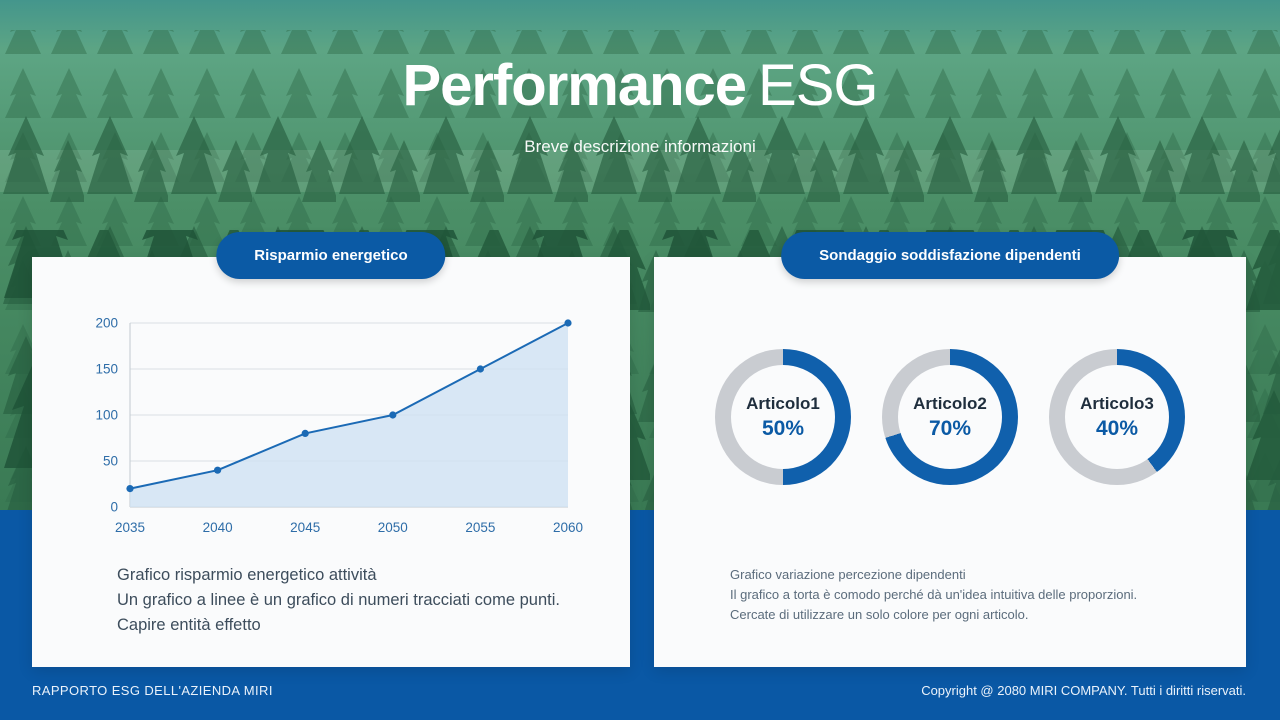 The width and height of the screenshot is (1280, 720). Describe the element at coordinates (1117, 403) in the screenshot. I see `donut-label: Articolo3` at that location.